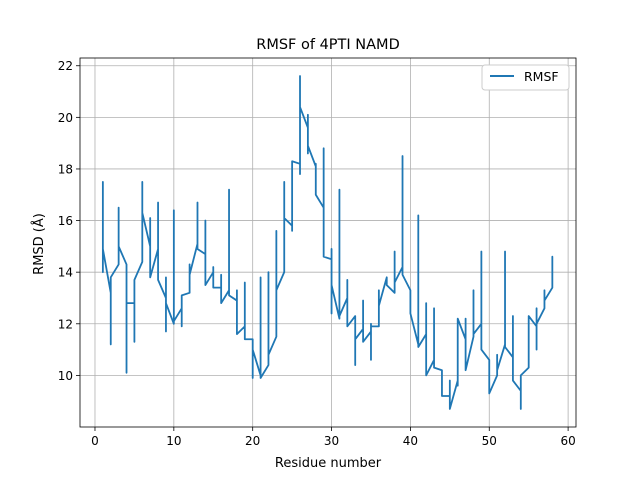  I want to click on y-tick-label: 16, so click(65, 221).